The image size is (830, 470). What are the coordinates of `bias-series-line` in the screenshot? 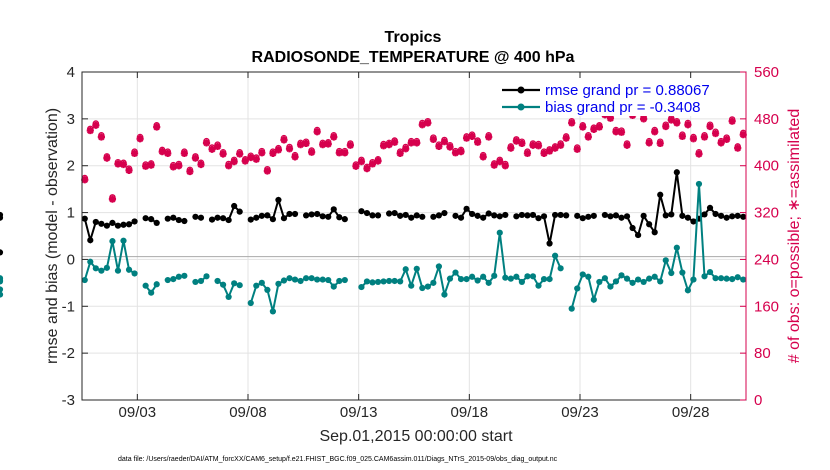 It's located at (109, 260).